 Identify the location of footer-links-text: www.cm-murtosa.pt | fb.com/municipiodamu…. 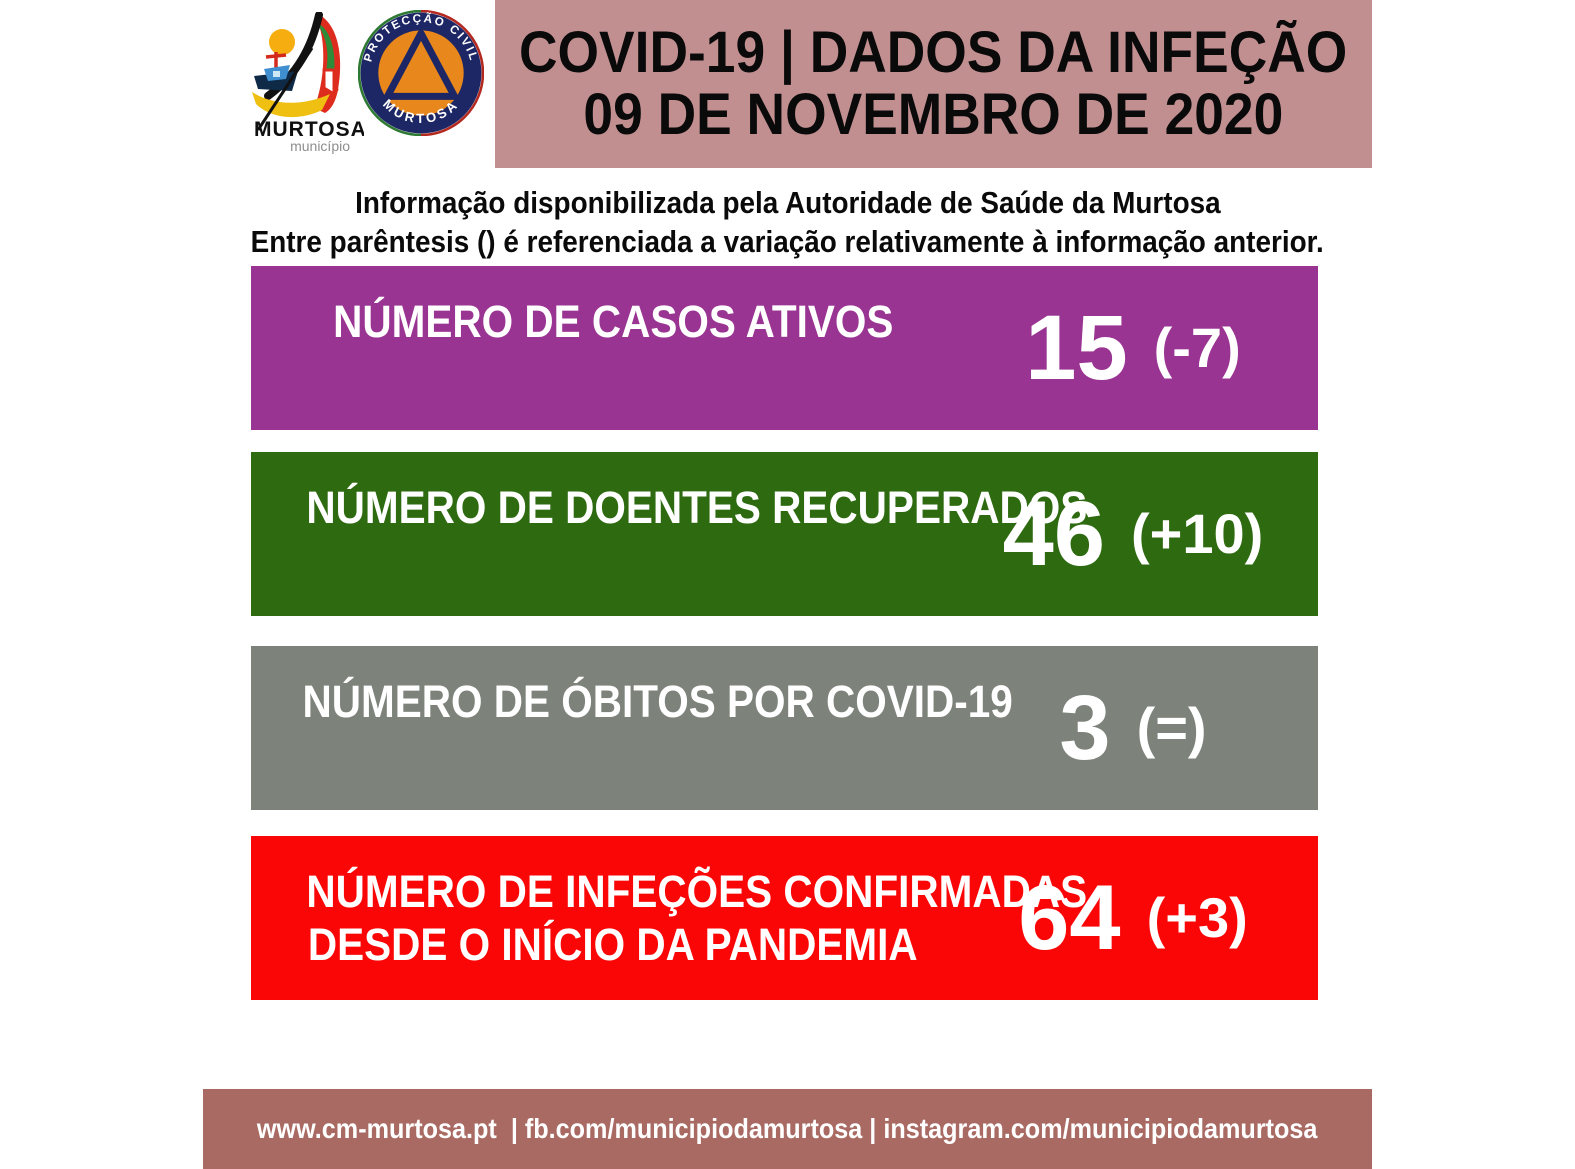
(787, 1128).